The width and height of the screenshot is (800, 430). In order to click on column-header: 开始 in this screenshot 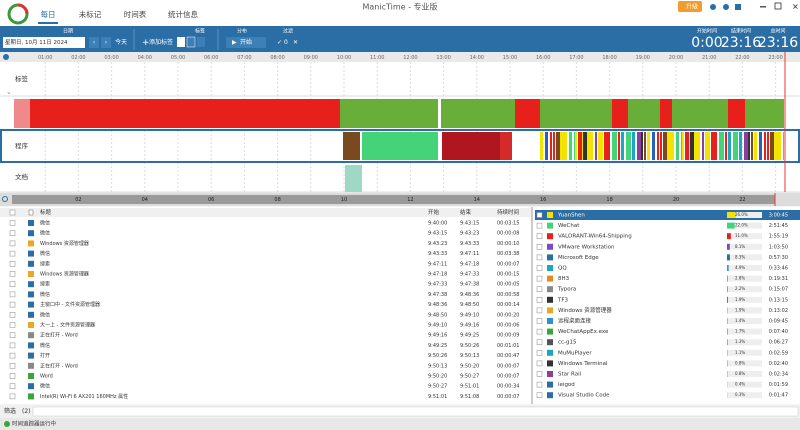, I will do `click(434, 212)`.